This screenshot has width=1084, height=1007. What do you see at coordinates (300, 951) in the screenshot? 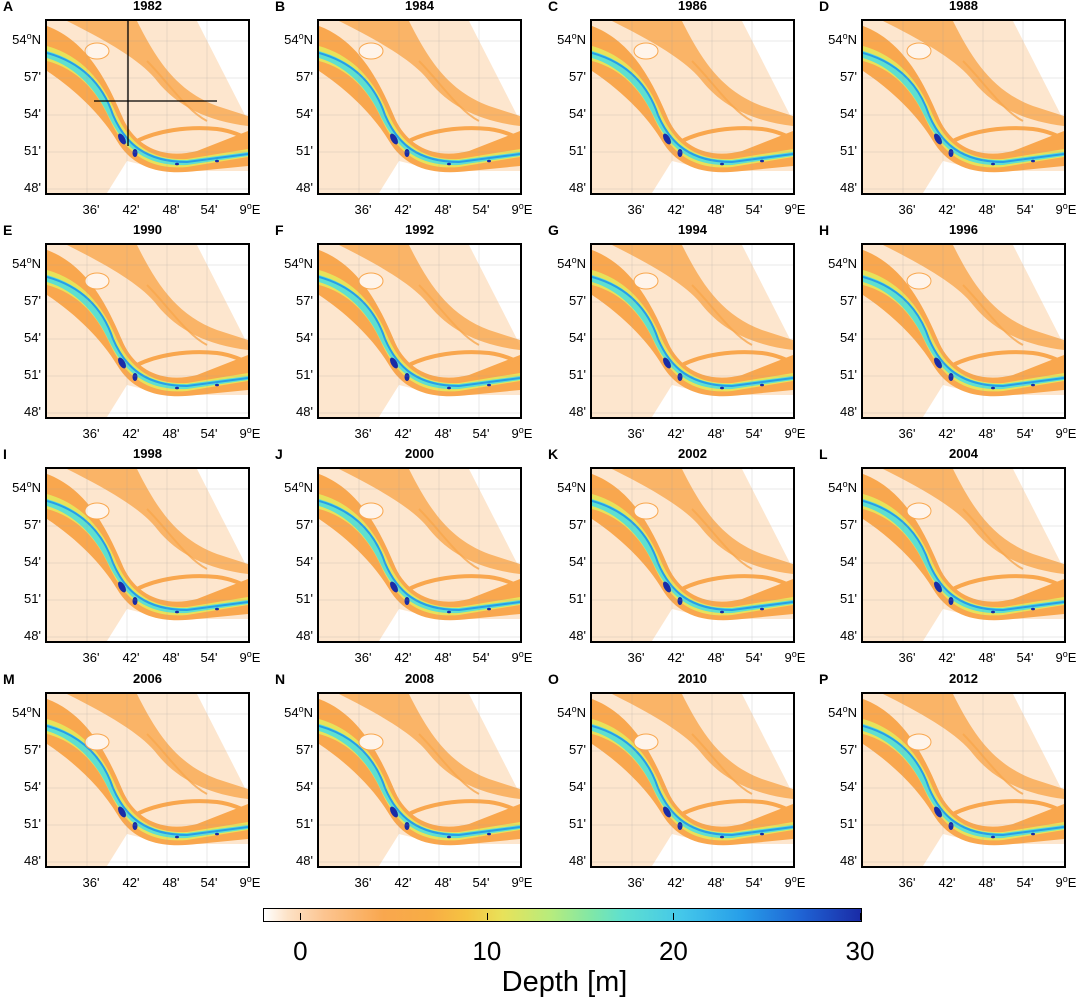
I see `colorbar-tick-label: 0` at bounding box center [300, 951].